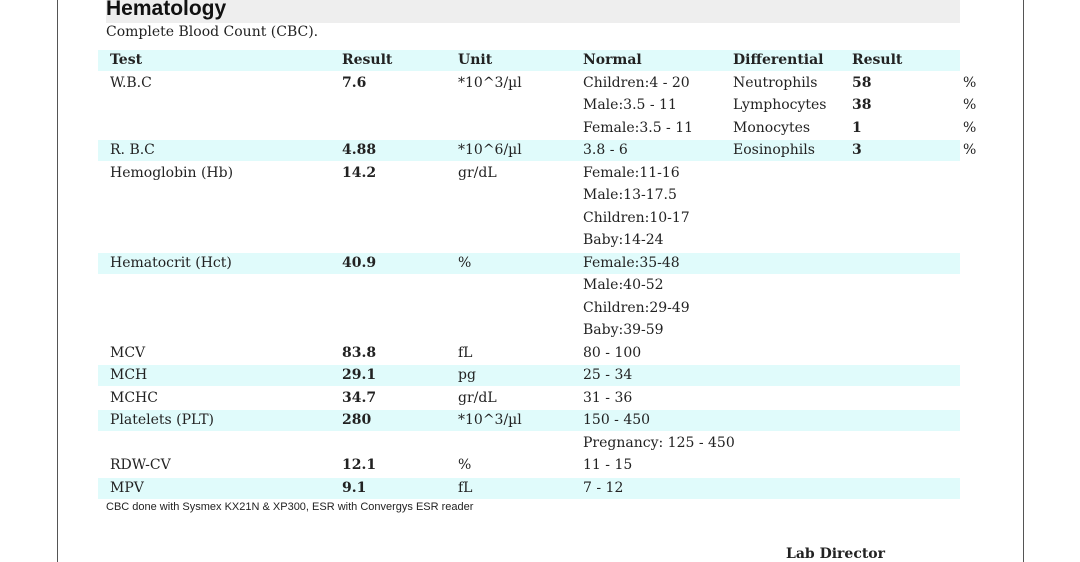 The width and height of the screenshot is (1080, 562). I want to click on header-normal: Normal, so click(612, 60).